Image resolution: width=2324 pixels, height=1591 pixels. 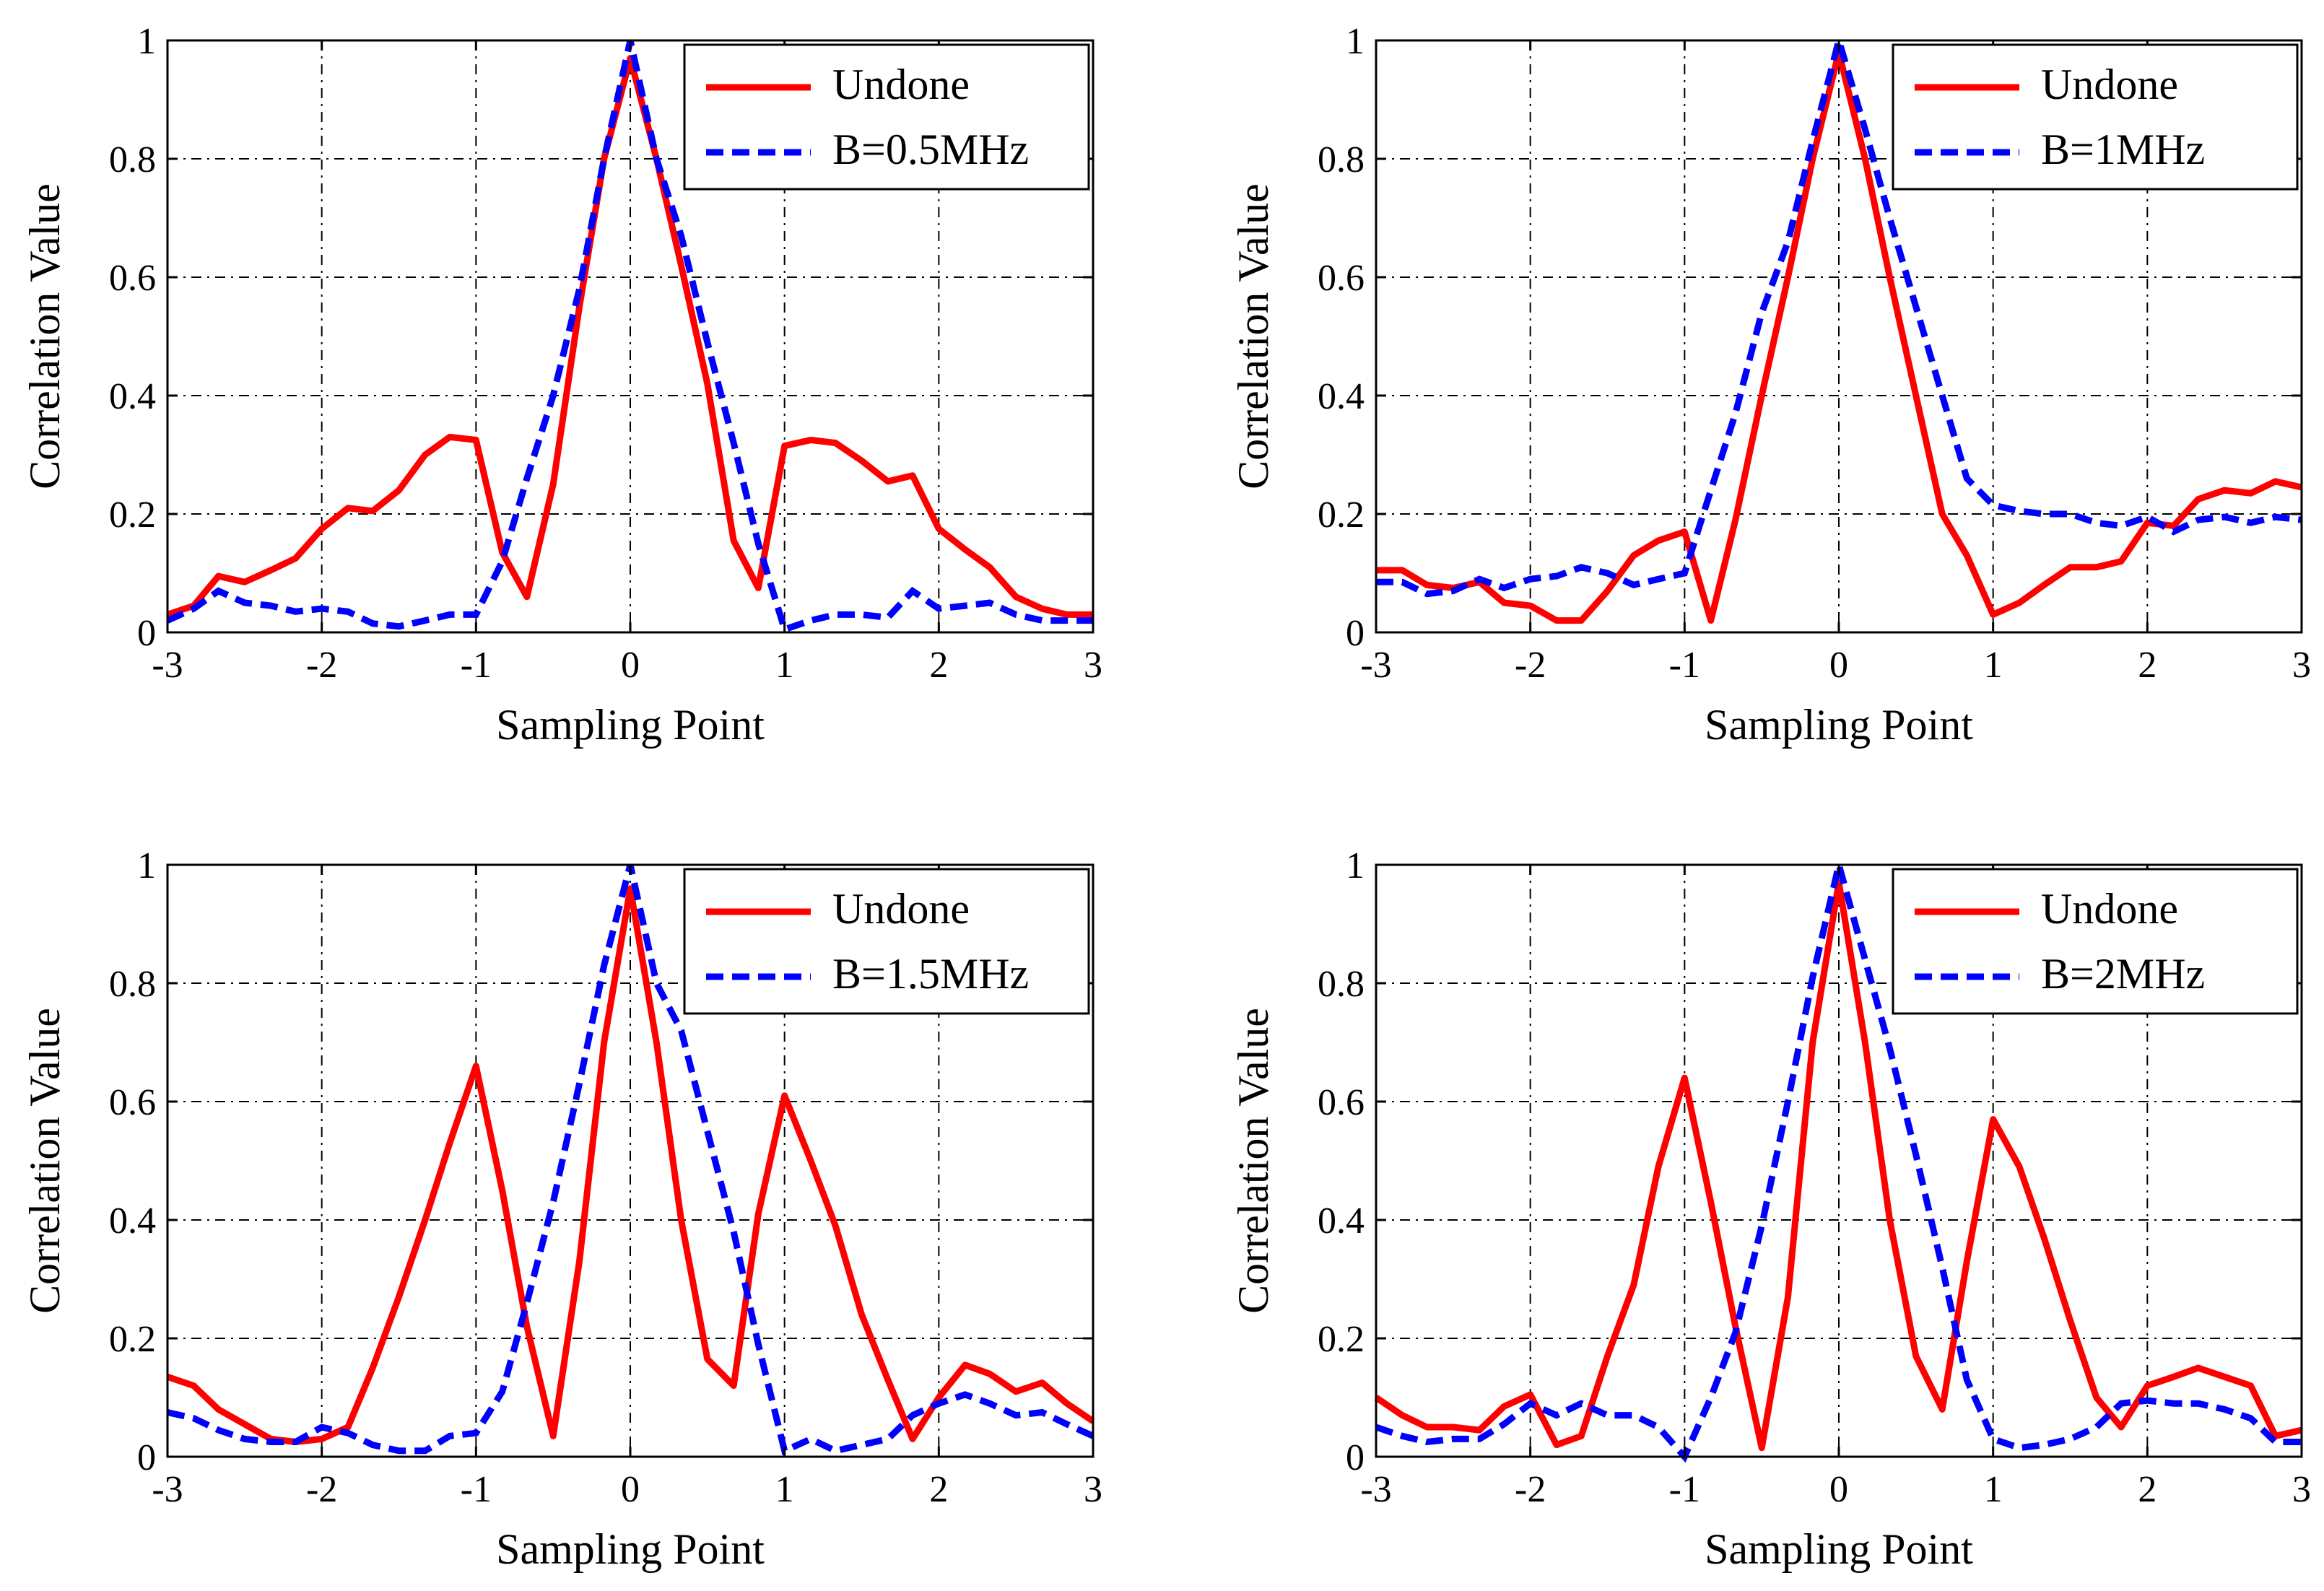 What do you see at coordinates (1839, 313) in the screenshot?
I see `series-line-bandwidth` at bounding box center [1839, 313].